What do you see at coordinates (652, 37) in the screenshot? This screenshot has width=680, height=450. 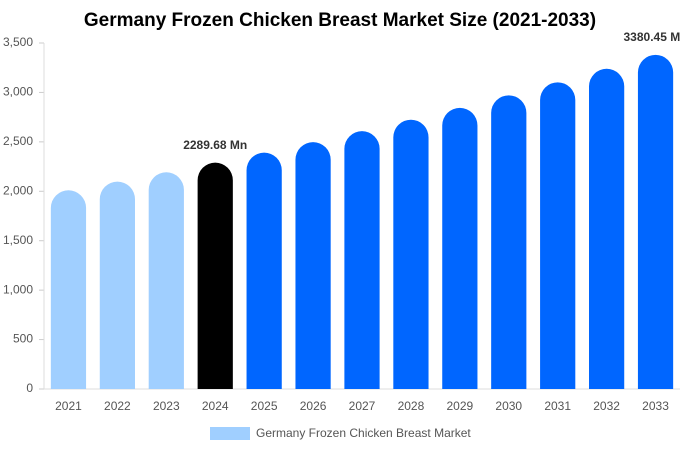 I see `value-label: 3380.45 Mn` at bounding box center [652, 37].